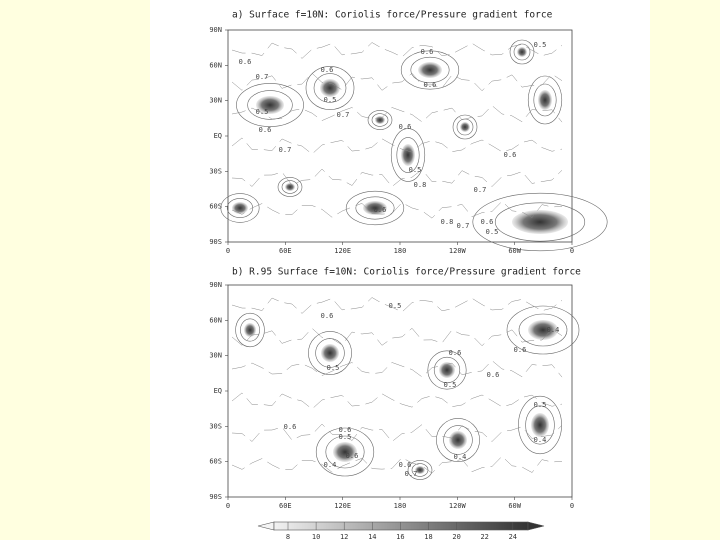 This screenshot has height=540, width=720. Describe the element at coordinates (484, 536) in the screenshot. I see `colorbar-label: 22` at that location.